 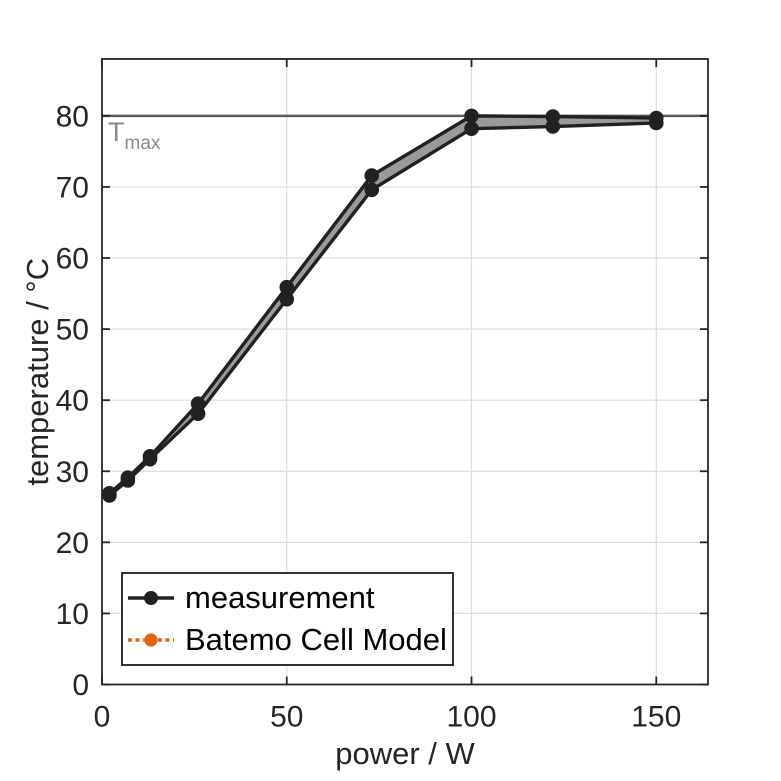 What do you see at coordinates (72, 116) in the screenshot?
I see `y-tick-label: 80` at bounding box center [72, 116].